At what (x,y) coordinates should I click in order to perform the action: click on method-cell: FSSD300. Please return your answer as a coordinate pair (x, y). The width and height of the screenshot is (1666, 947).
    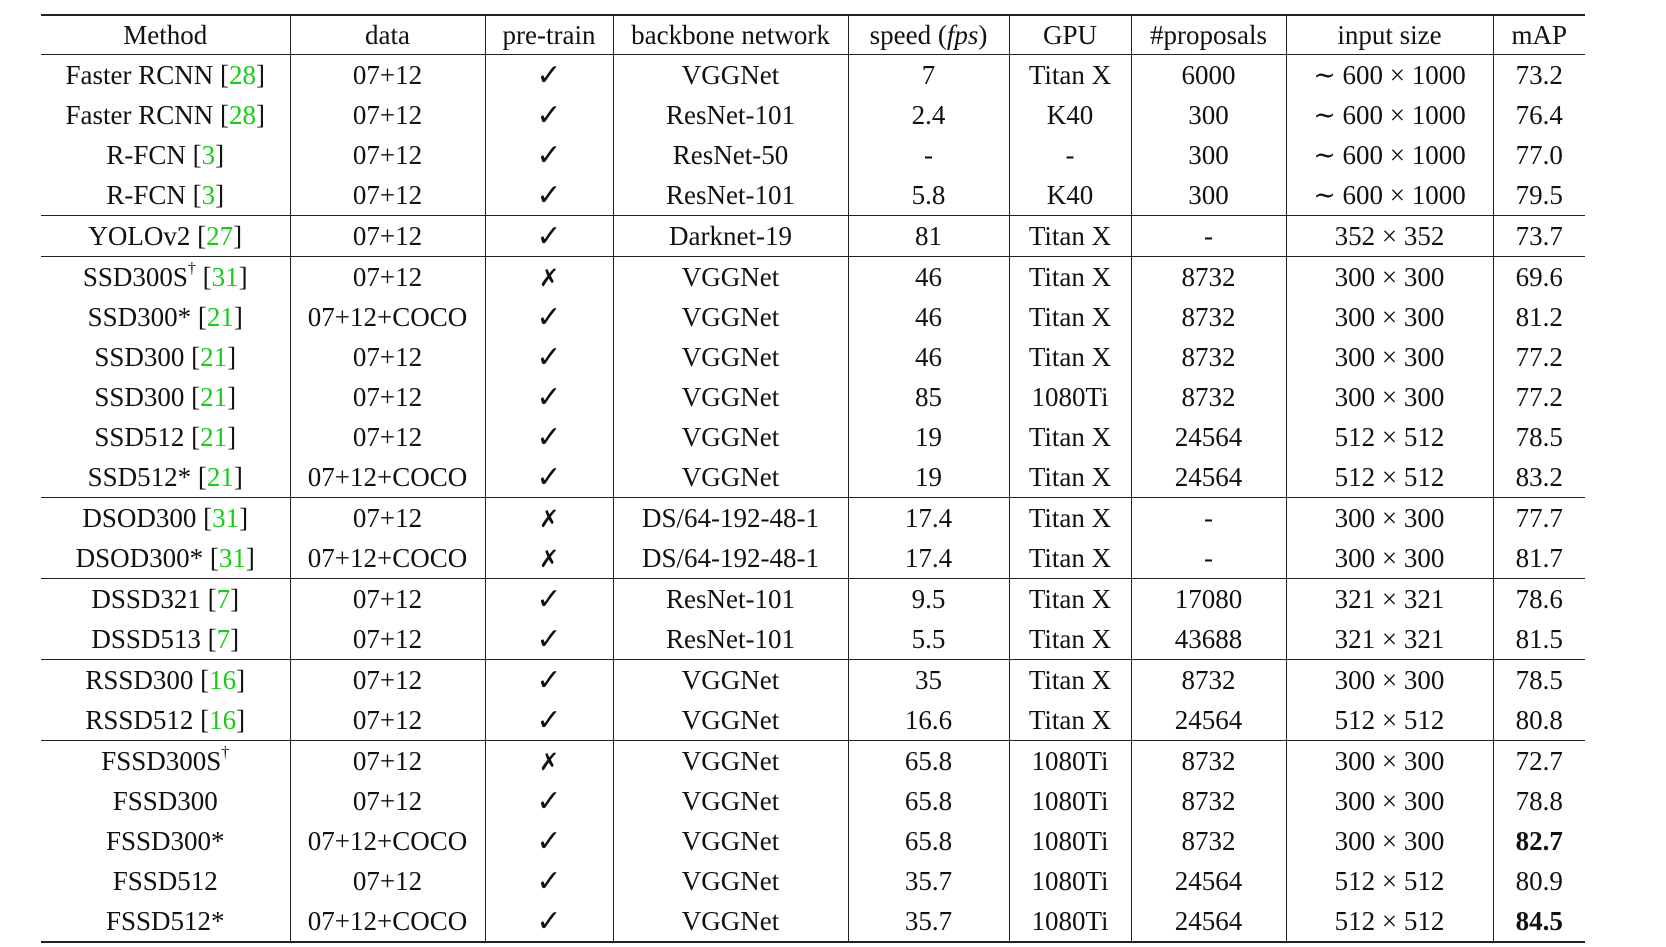
    Looking at the image, I should click on (165, 801).